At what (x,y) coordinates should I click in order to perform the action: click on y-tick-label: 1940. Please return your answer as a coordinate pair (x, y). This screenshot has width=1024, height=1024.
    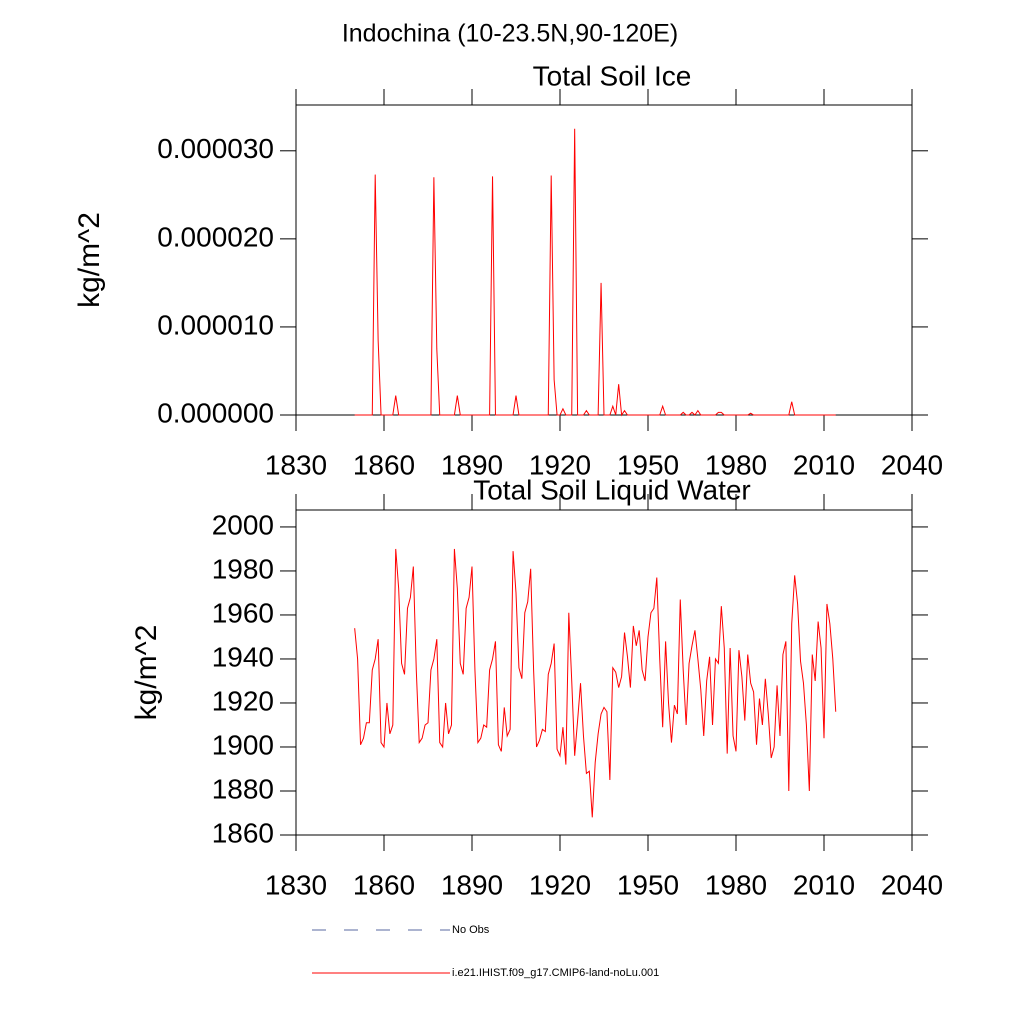
    Looking at the image, I should click on (243, 656).